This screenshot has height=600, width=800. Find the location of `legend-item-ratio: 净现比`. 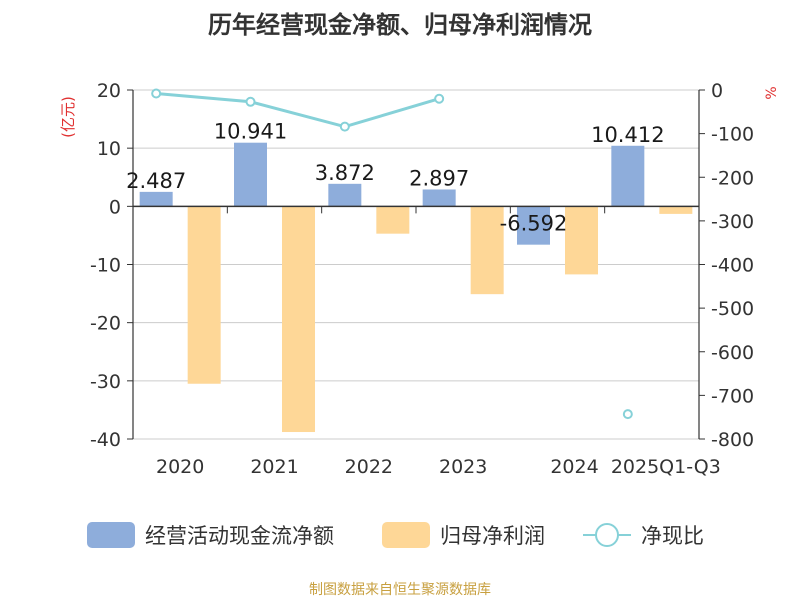

legend-item-ratio: 净现比 is located at coordinates (643, 535).